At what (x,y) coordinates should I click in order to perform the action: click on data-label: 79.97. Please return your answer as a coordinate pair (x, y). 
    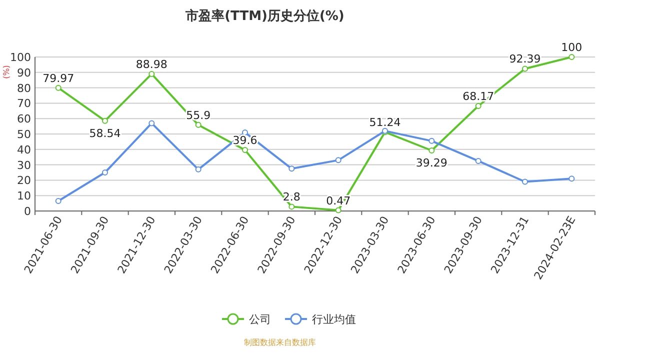
    Looking at the image, I should click on (58, 78).